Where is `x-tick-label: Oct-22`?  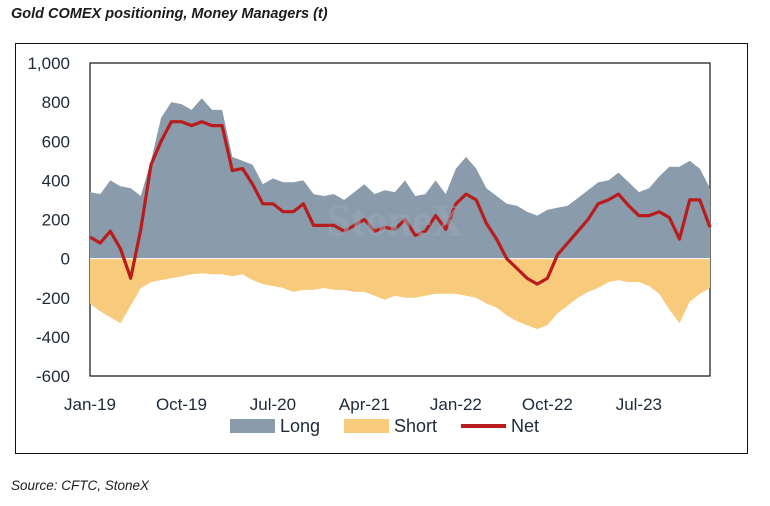
x-tick-label: Oct-22 is located at coordinates (547, 404).